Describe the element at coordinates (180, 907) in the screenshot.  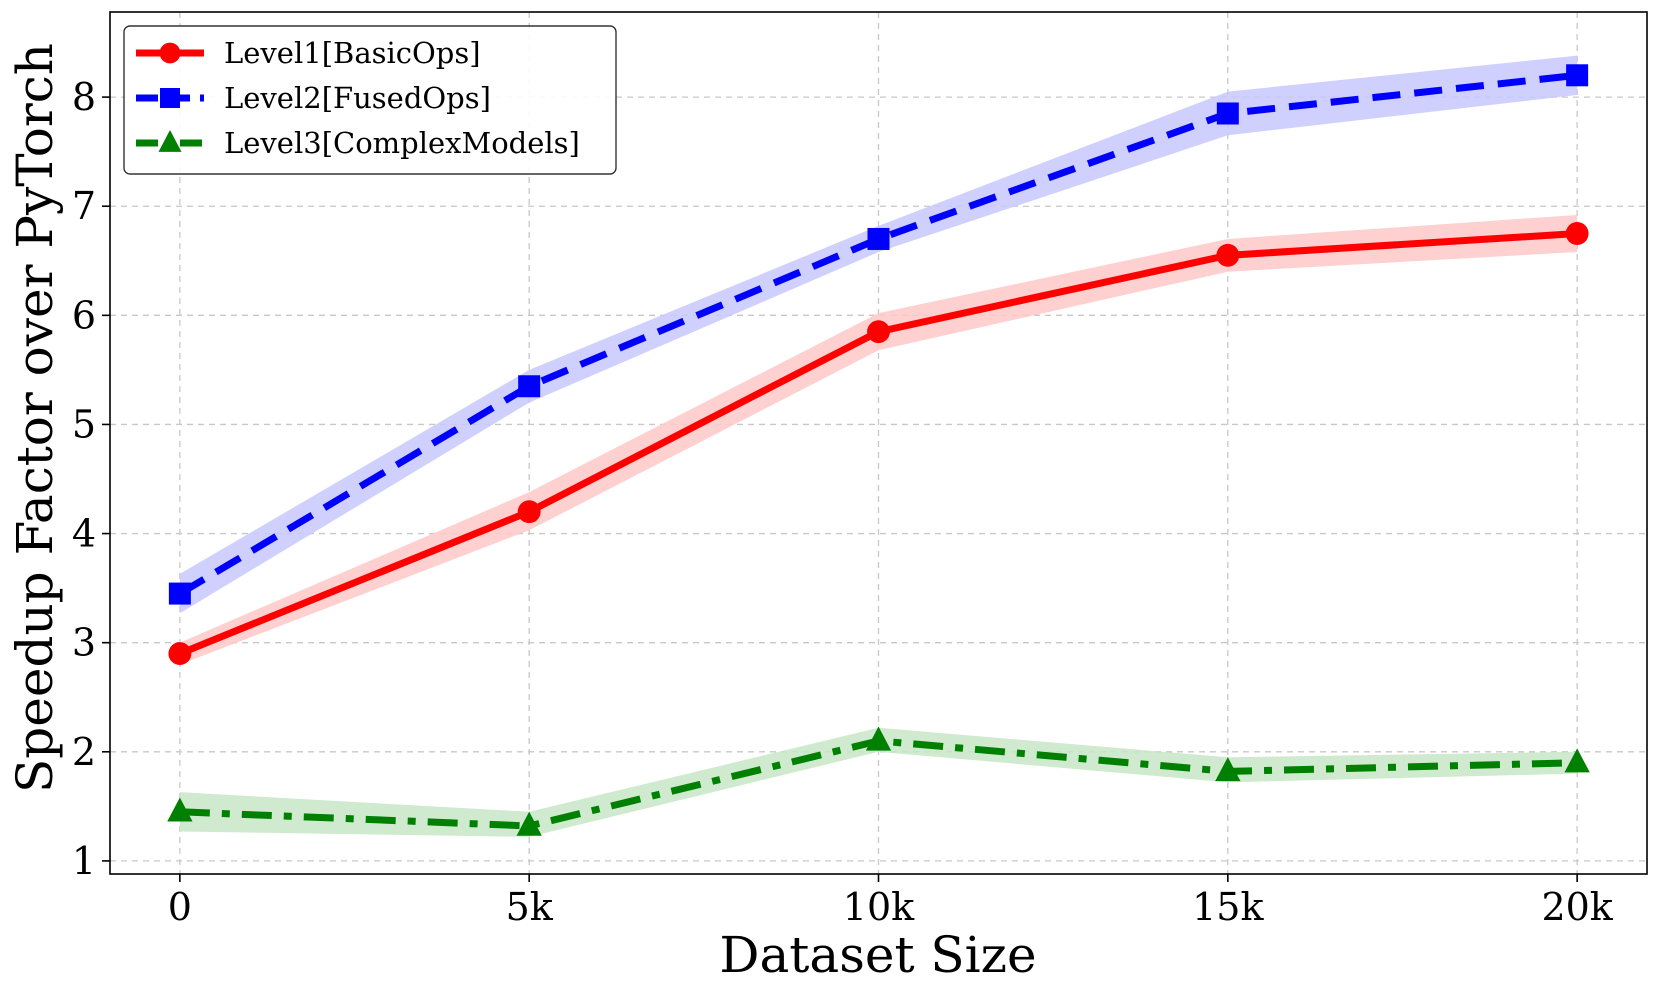
I see `x-tick-label: 0` at that location.